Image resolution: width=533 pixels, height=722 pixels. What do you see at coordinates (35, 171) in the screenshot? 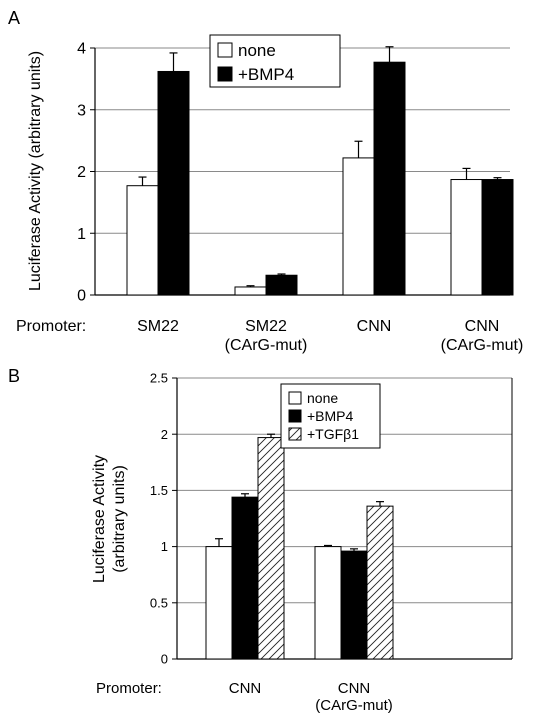
I see `y-axis-label: Luciferase Activity (arbitrary units)` at bounding box center [35, 171].